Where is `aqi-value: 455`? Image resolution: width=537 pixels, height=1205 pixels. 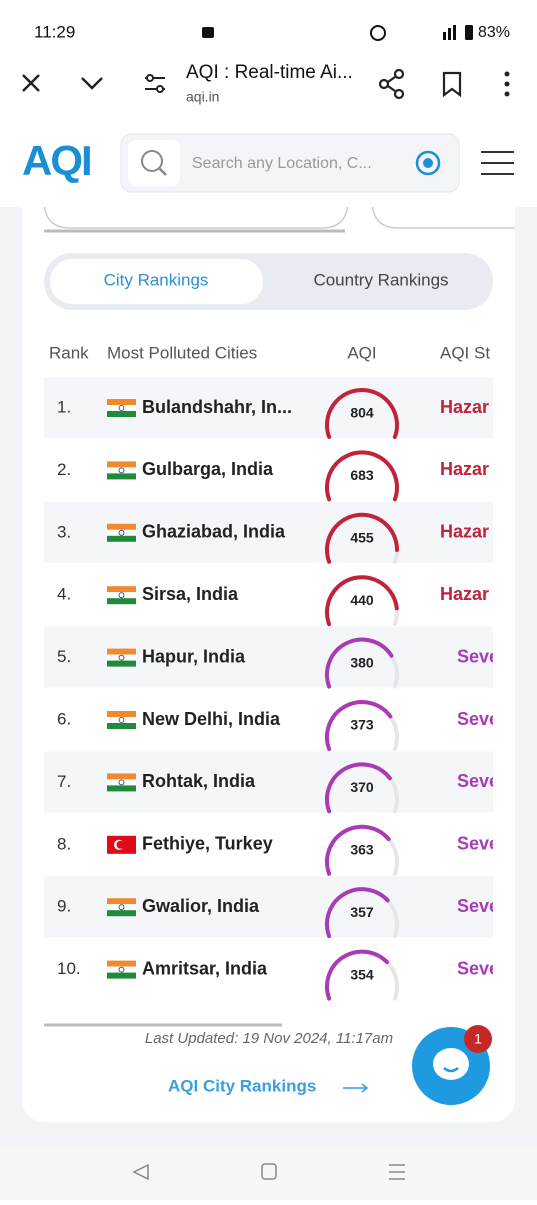
aqi-value: 455 is located at coordinates (362, 538).